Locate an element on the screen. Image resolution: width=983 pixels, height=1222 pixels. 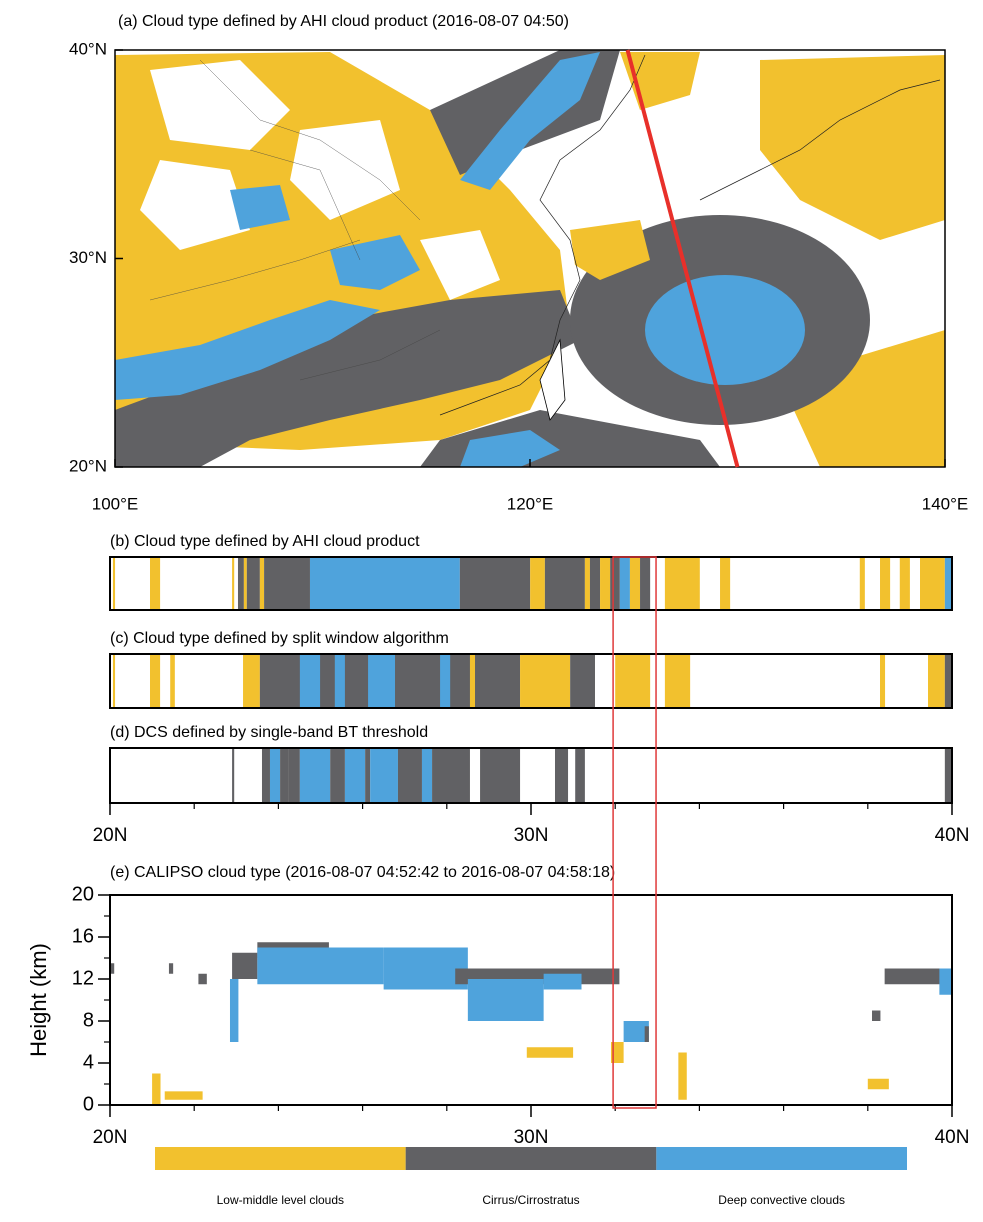
x-tick-label: 120°E is located at coordinates (530, 503).